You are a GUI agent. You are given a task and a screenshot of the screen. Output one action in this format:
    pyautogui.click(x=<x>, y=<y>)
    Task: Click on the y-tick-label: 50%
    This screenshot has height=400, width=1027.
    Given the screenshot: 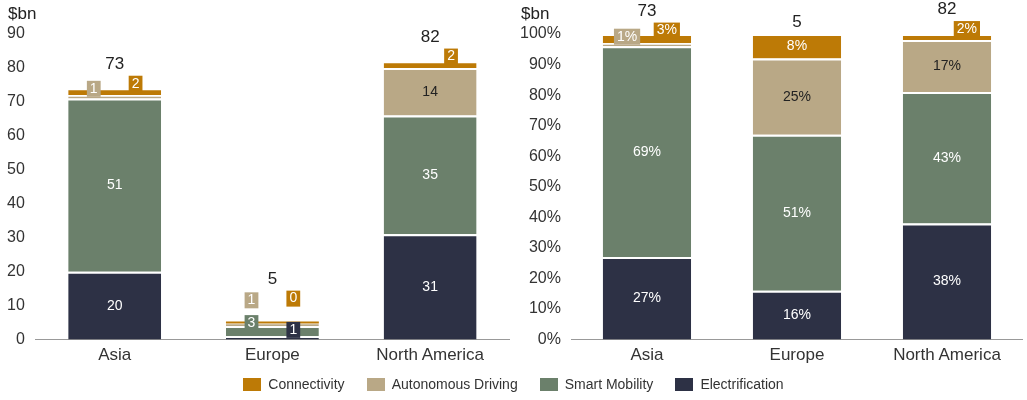 What is the action you would take?
    pyautogui.click(x=544, y=186)
    